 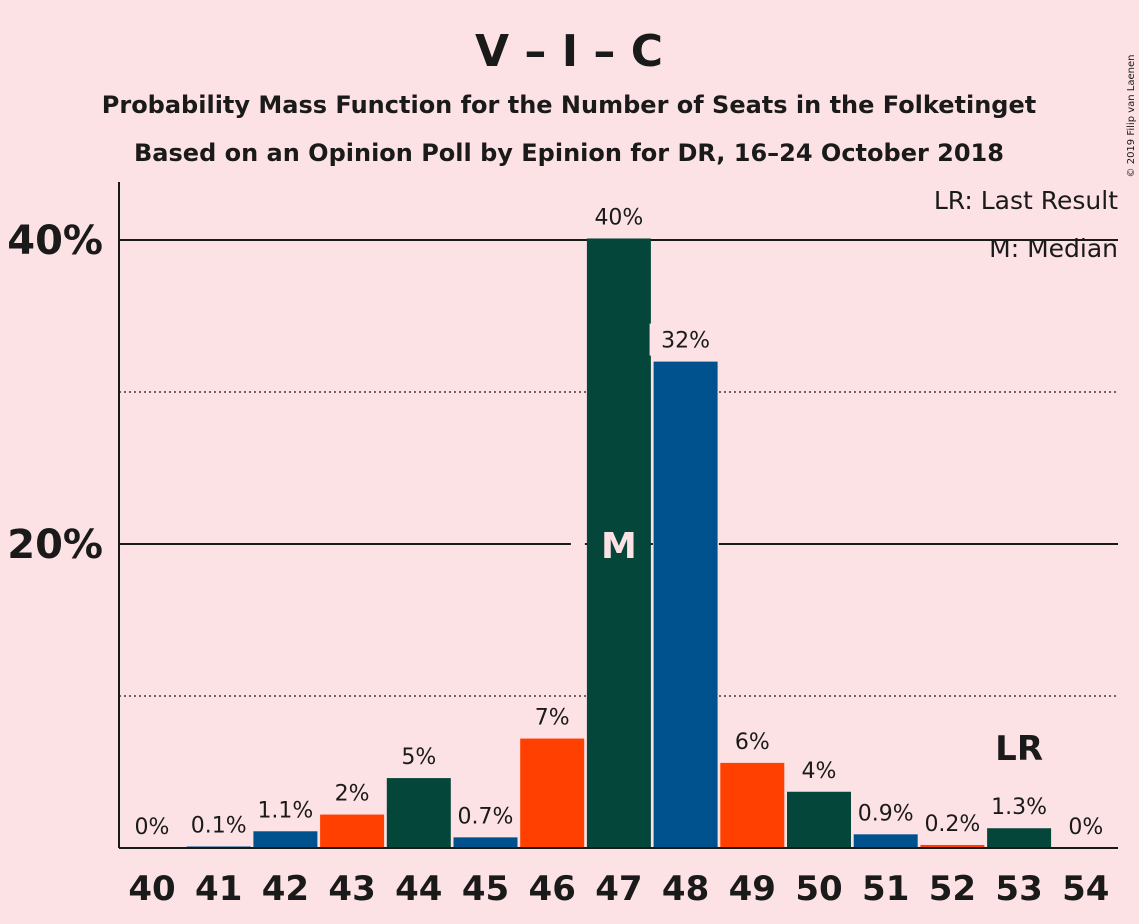 What do you see at coordinates (418, 757) in the screenshot?
I see `value-label-44: 5%` at bounding box center [418, 757].